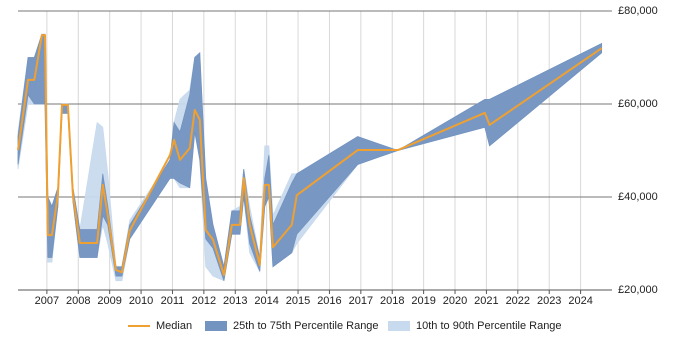  What do you see at coordinates (638, 290) in the screenshot?
I see `y-tick-label: £20,000` at bounding box center [638, 290].